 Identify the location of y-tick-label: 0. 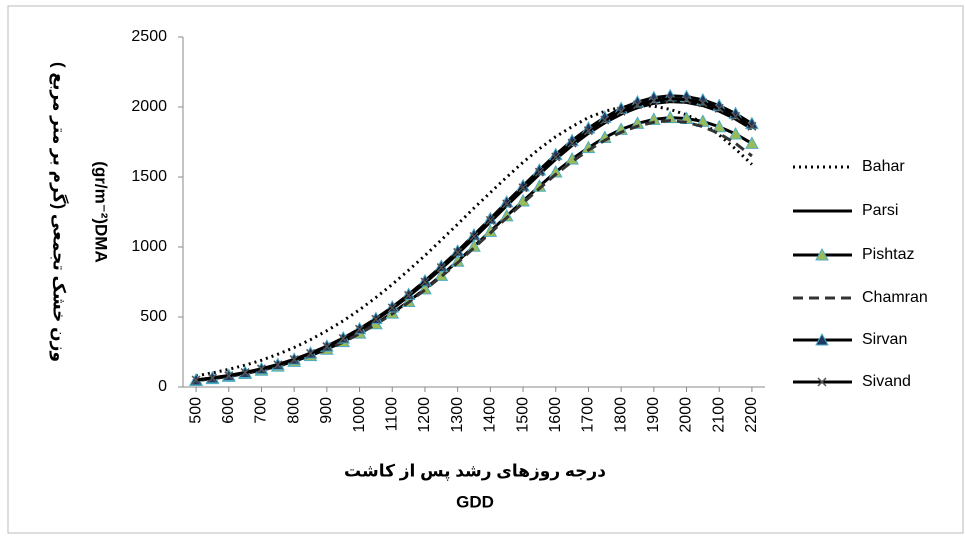
(162, 386).